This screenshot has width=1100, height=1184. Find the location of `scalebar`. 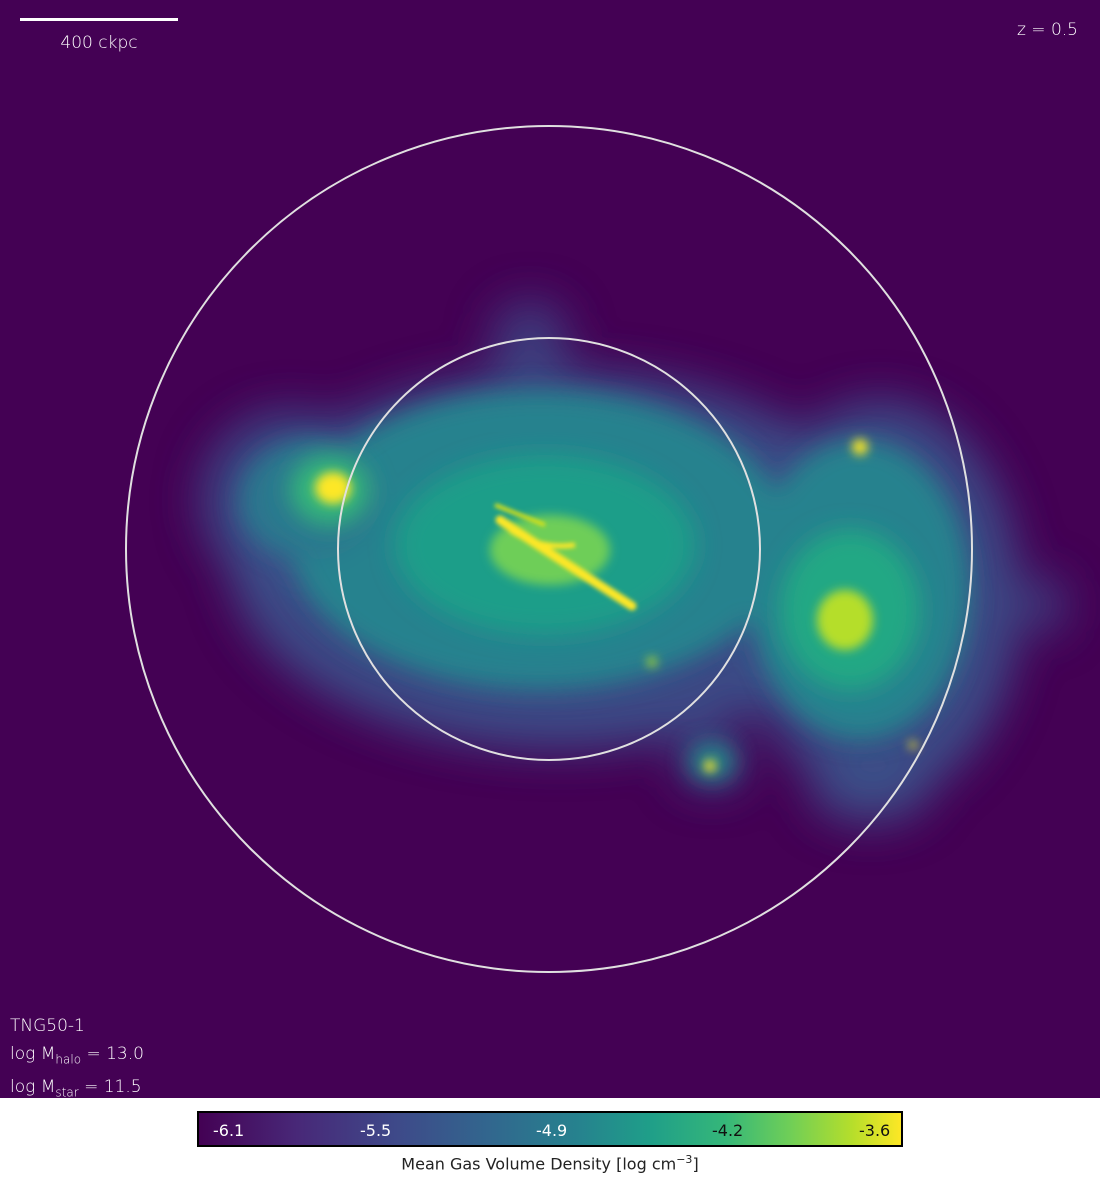

scalebar is located at coordinates (99, 19).